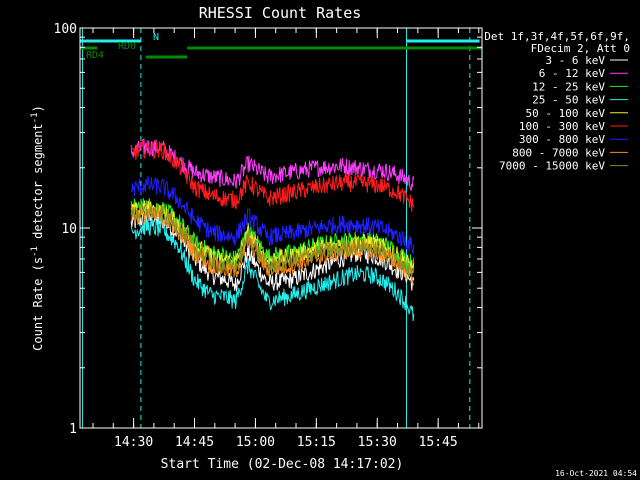 Image resolution: width=640 pixels, height=480 pixels. Describe the element at coordinates (156, 37) in the screenshot. I see `flag-label-n: N` at that location.